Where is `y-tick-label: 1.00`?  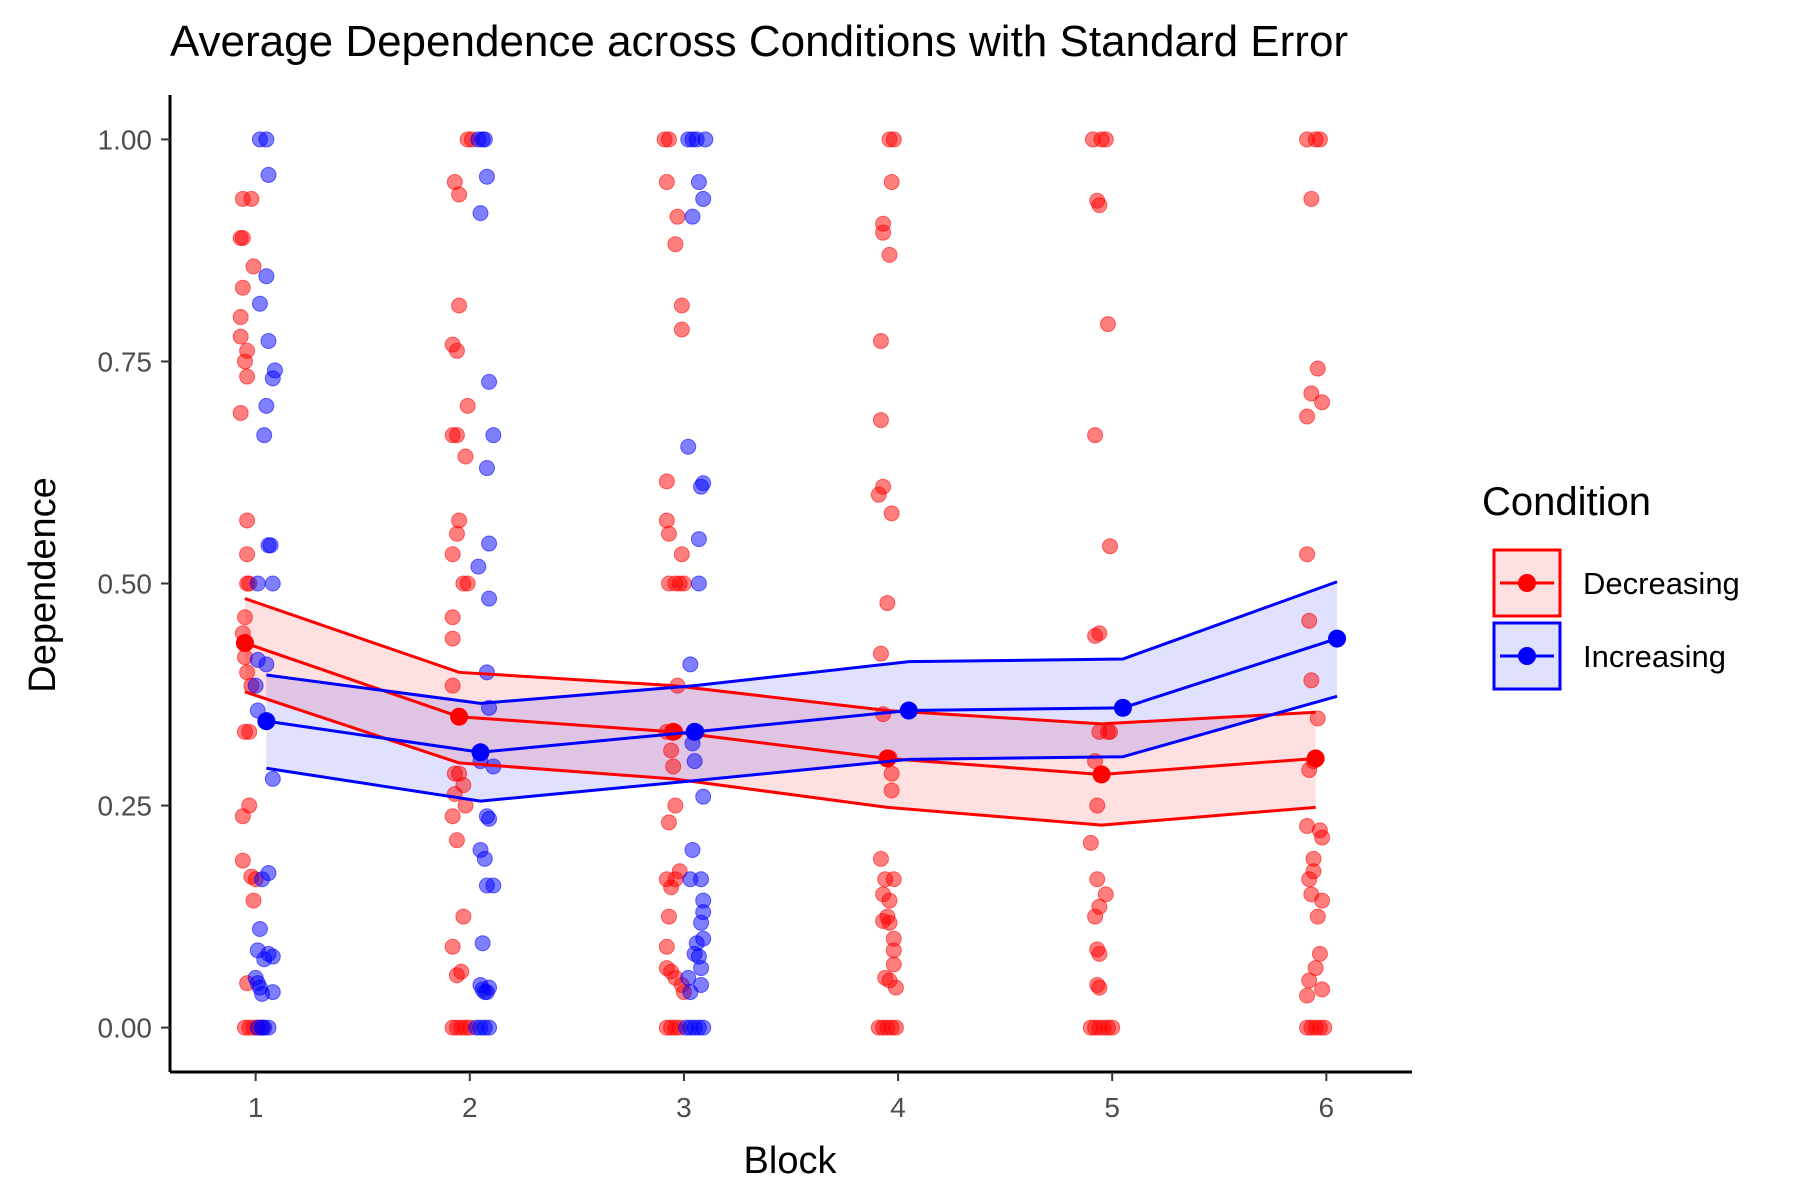 y-tick-label: 1.00 is located at coordinates (125, 139).